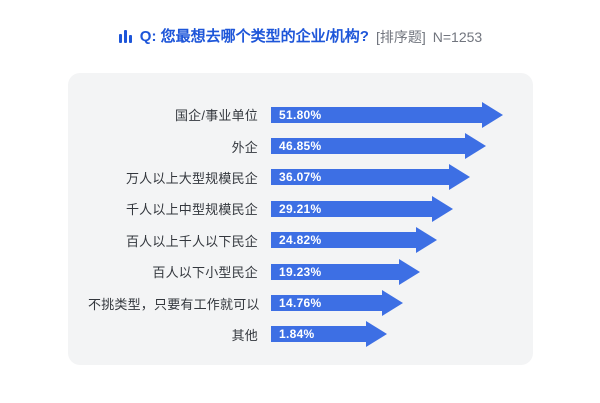 The height and width of the screenshot is (403, 600). Describe the element at coordinates (352, 208) in the screenshot. I see `bar-body: 29.21%` at that location.